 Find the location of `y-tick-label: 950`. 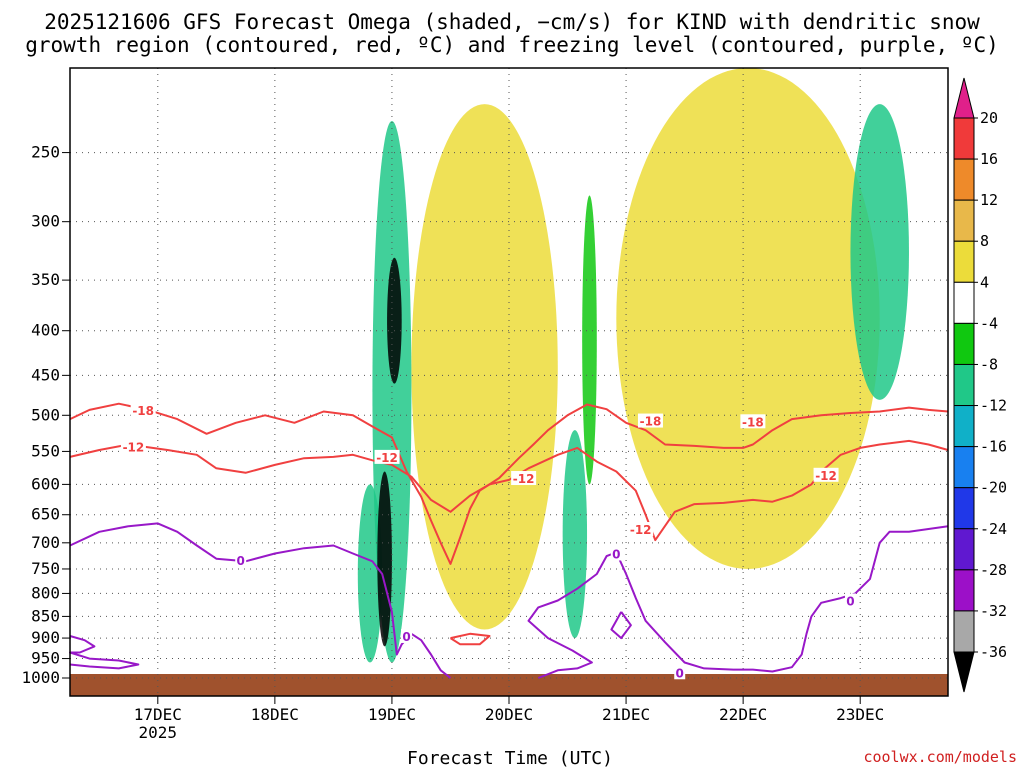

y-tick-label: 950 is located at coordinates (45, 658).